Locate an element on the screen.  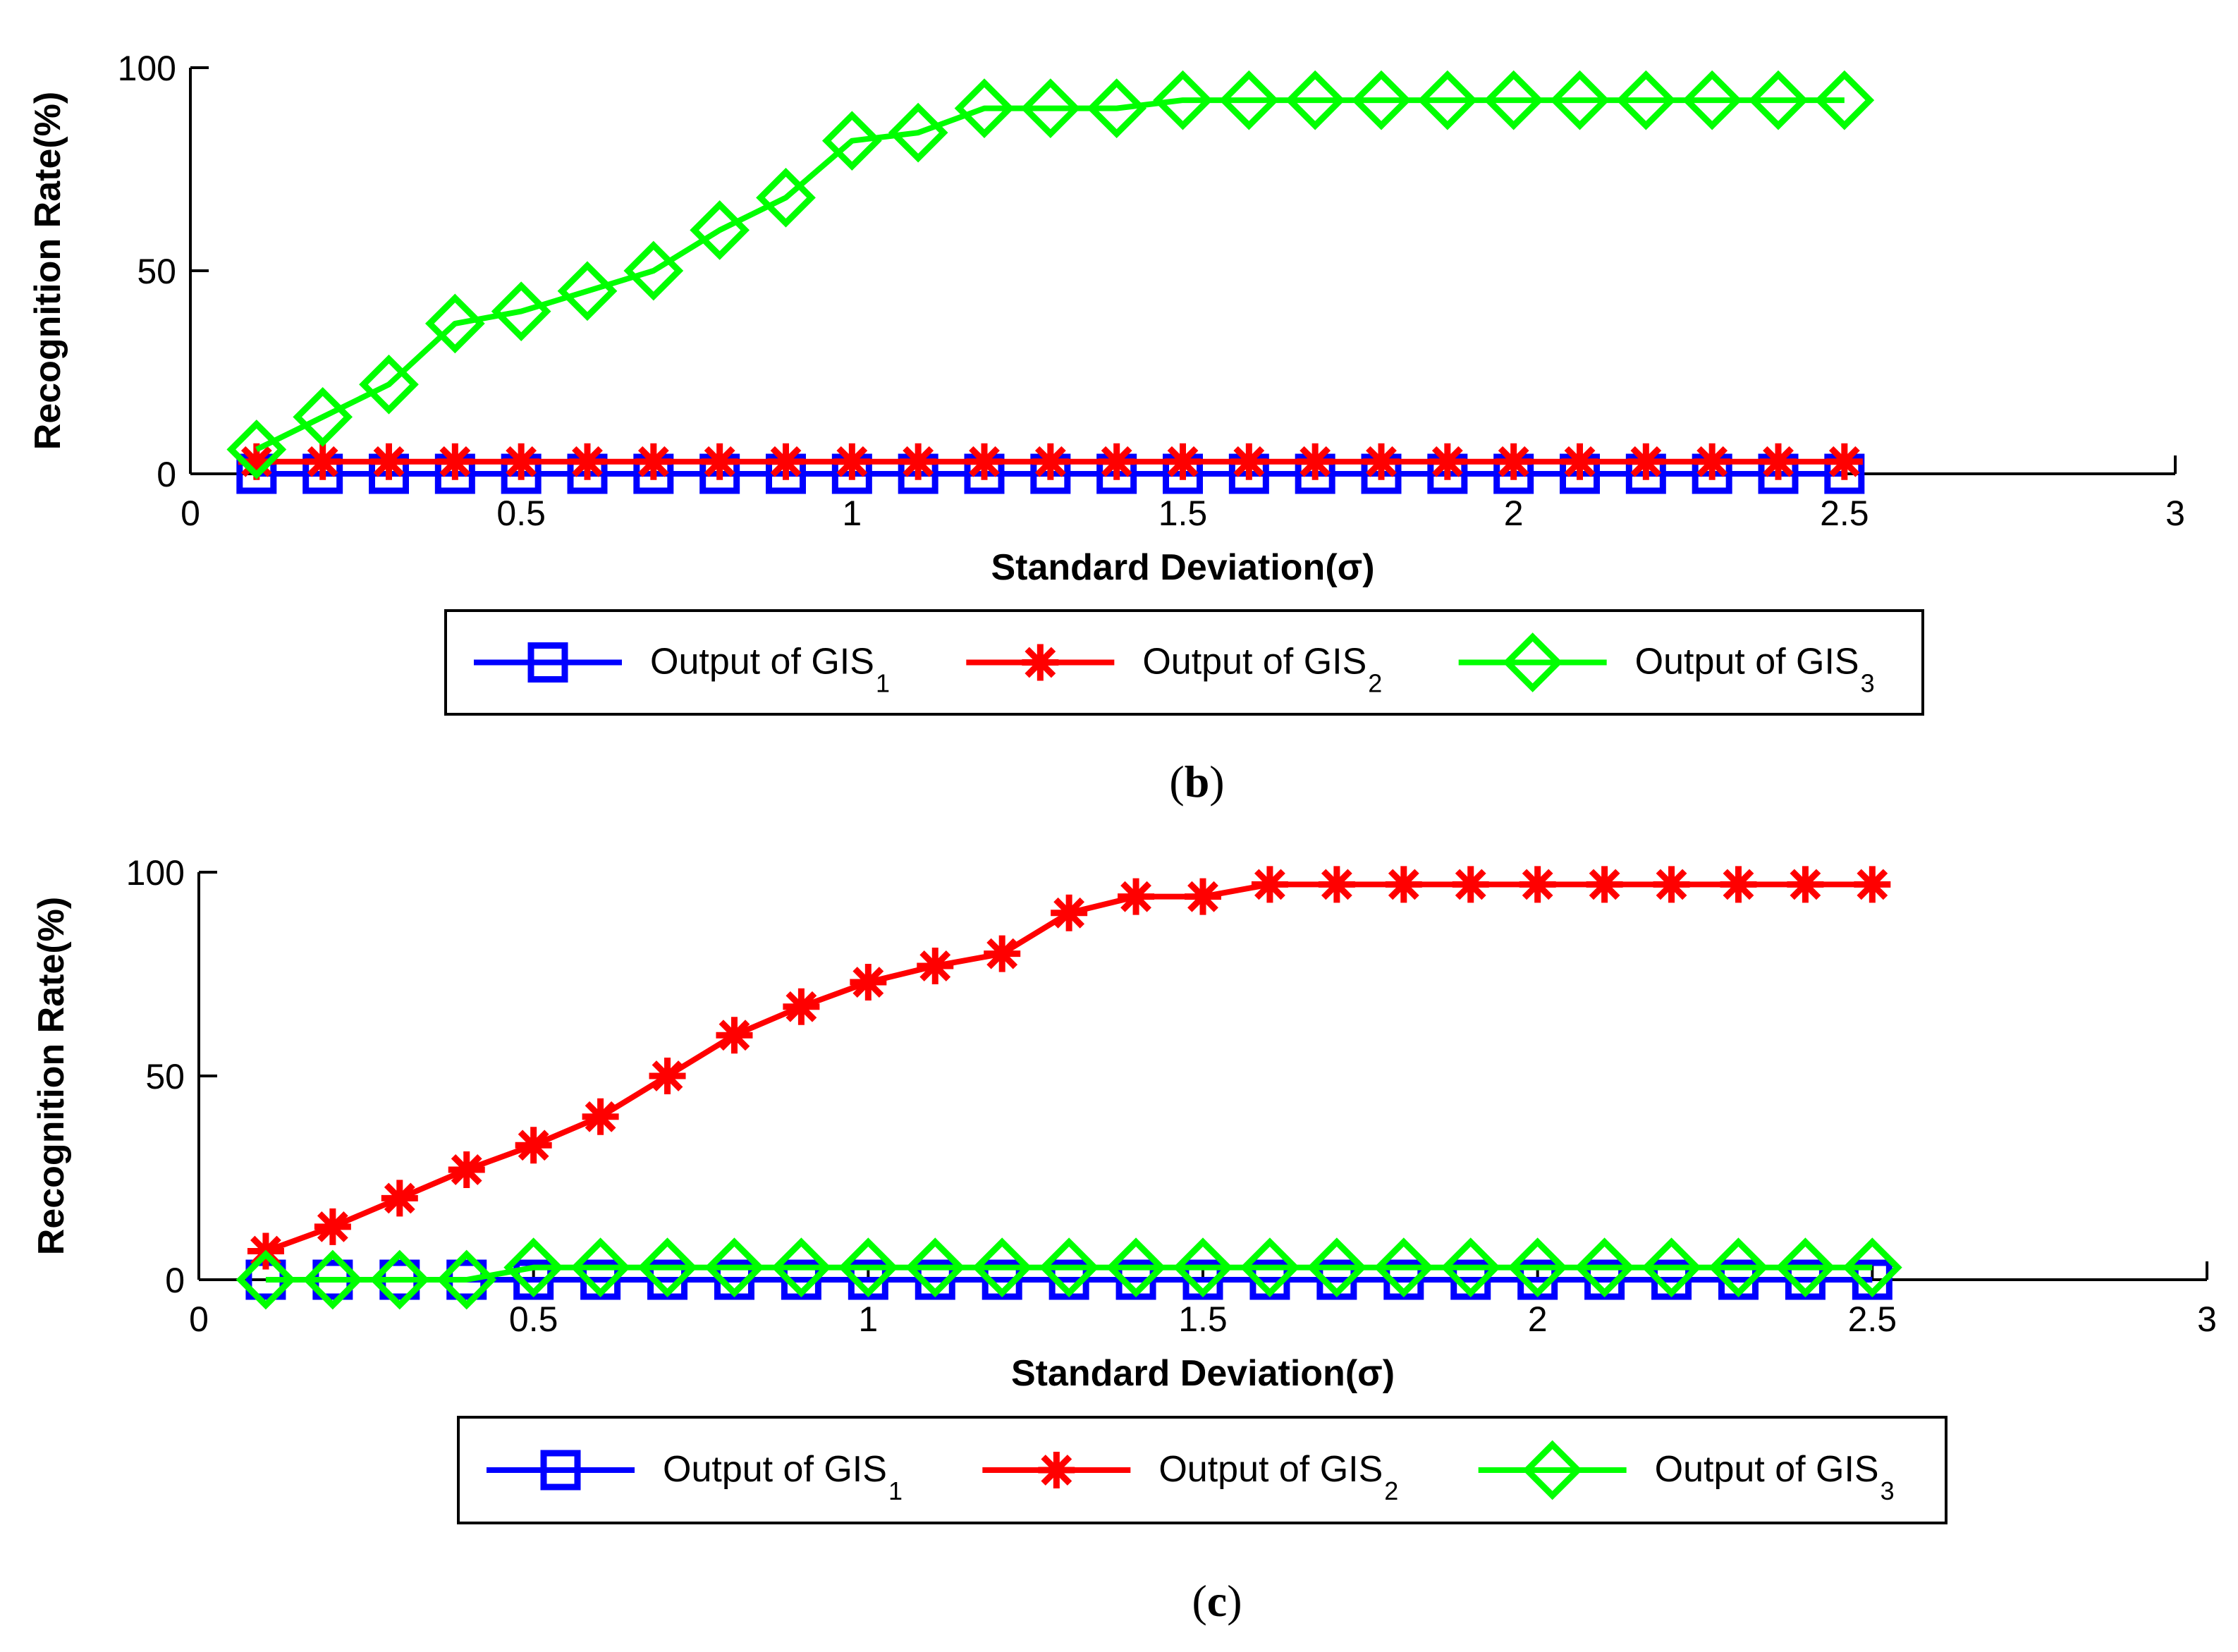
legend-subscript: 2 is located at coordinates (1391, 1491).